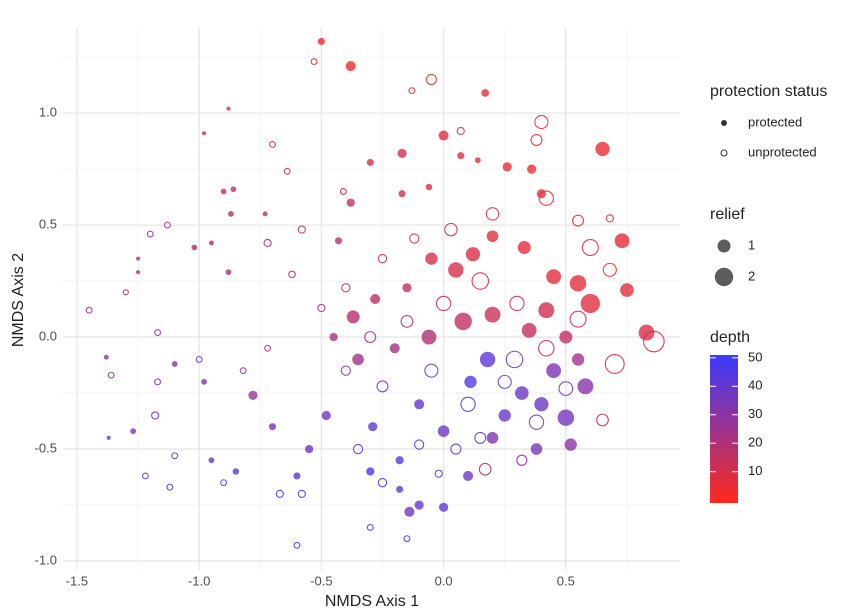 Image resolution: width=848 pixels, height=611 pixels. Describe the element at coordinates (768, 91) in the screenshot. I see `legend-title: protection status` at that location.